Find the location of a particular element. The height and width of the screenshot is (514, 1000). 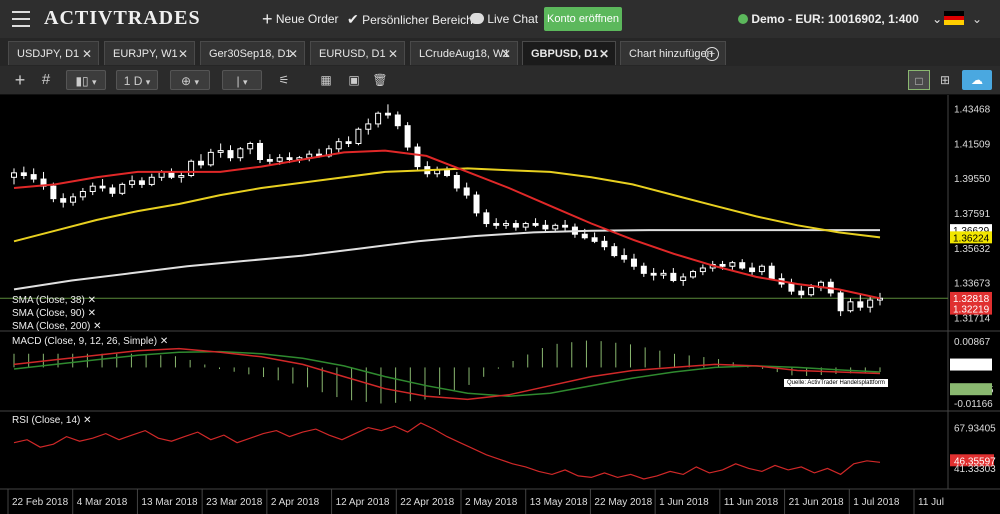

date-axis-label: 11 Jun 2018 is located at coordinates (751, 502).